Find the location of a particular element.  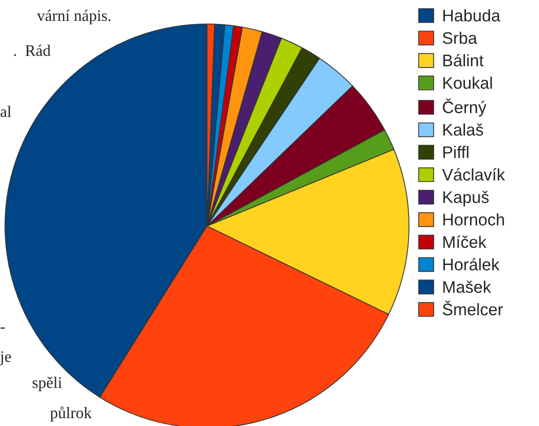

legend-label: Míček is located at coordinates (464, 242).